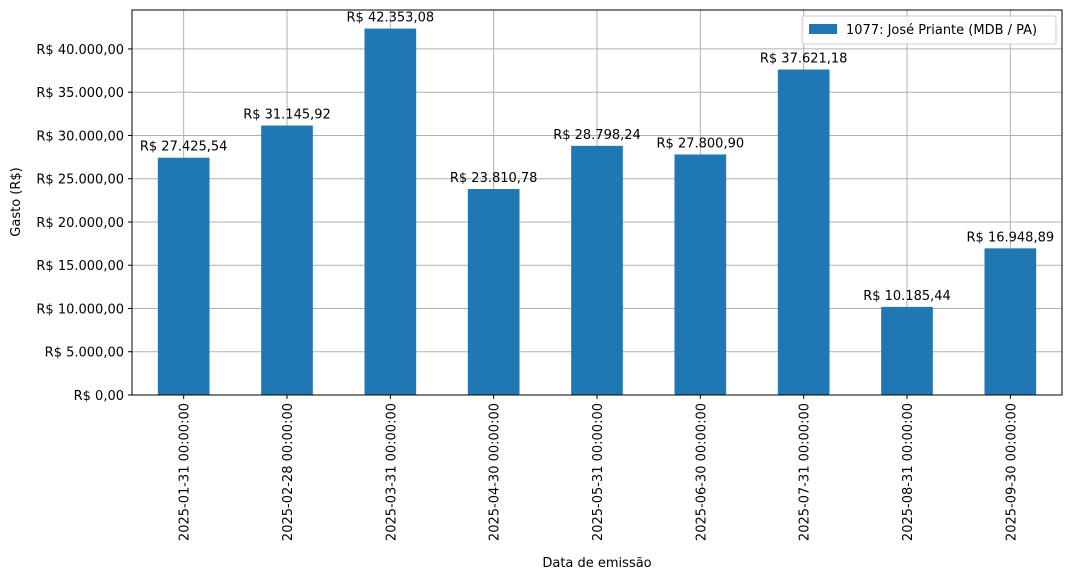 This screenshot has width=1072, height=580. I want to click on y-axis-label: Gasto (R$), so click(16, 201).